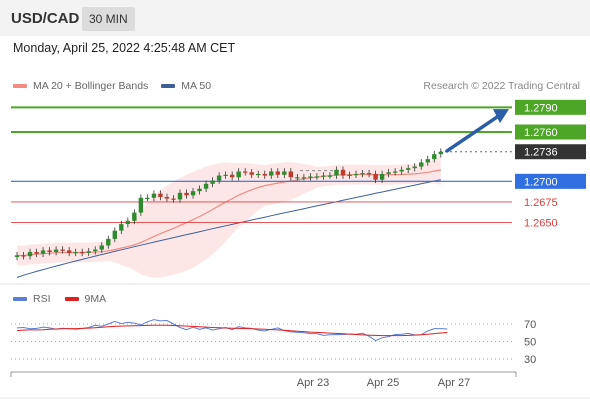 The width and height of the screenshot is (590, 400). Describe the element at coordinates (295, 18) in the screenshot. I see `header-bar: USD/CAD 30 MIN` at that location.